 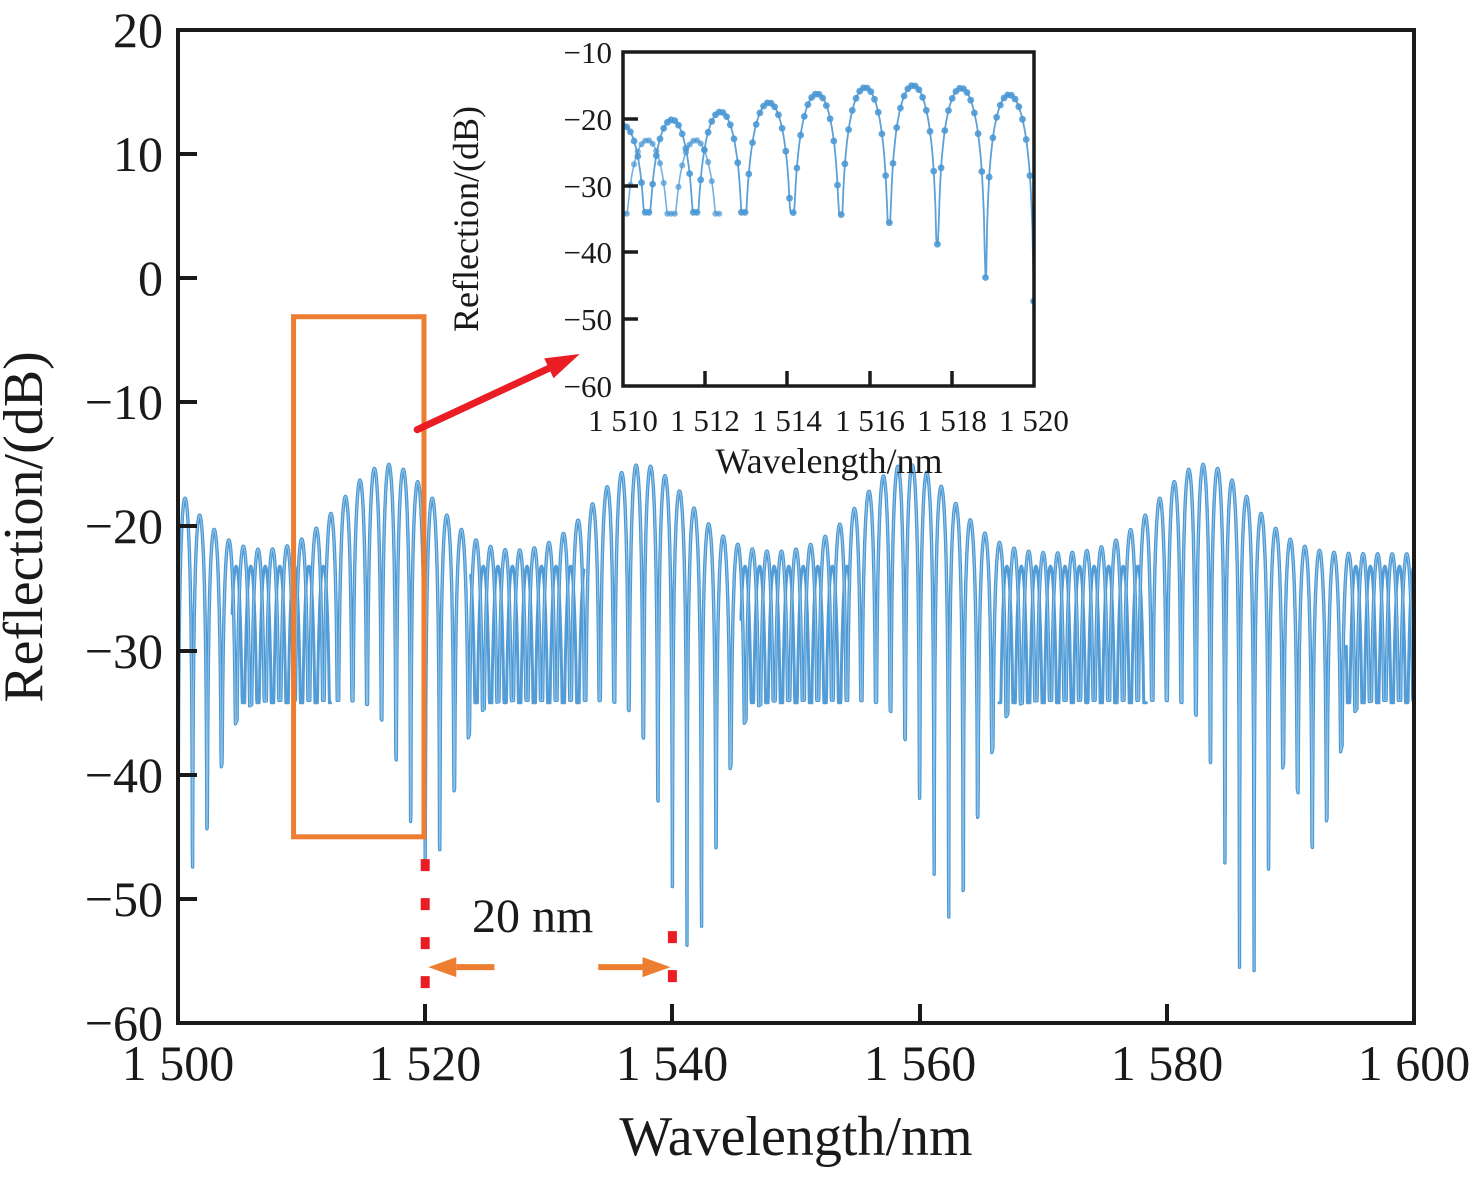 I want to click on x-tick-label: 1 514, so click(x=787, y=420).